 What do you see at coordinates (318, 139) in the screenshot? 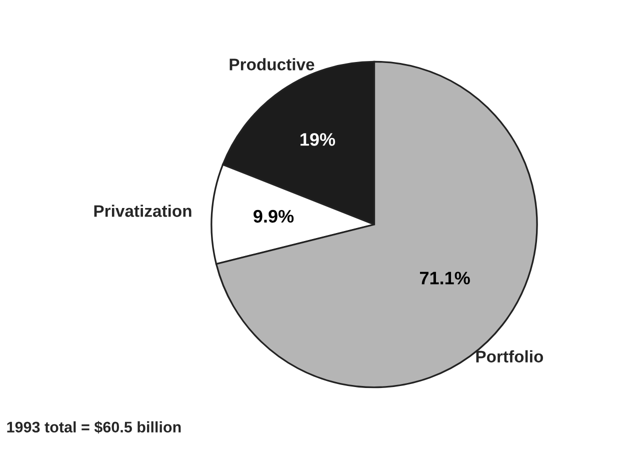
I see `data-label: 19%` at bounding box center [318, 139].